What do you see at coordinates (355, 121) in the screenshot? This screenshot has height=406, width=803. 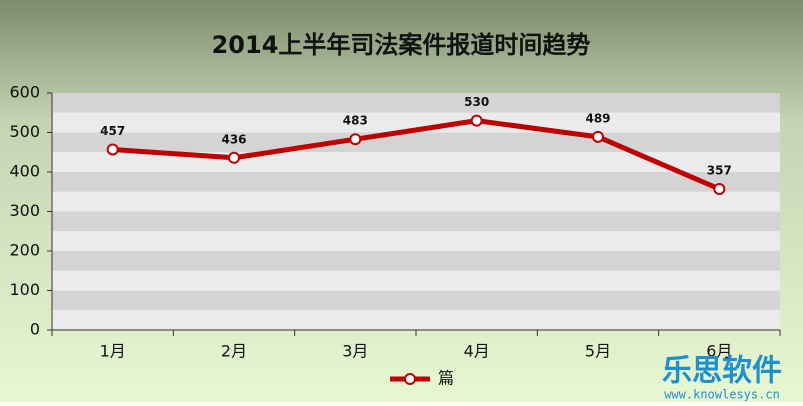 I see `data-label: 483` at bounding box center [355, 121].